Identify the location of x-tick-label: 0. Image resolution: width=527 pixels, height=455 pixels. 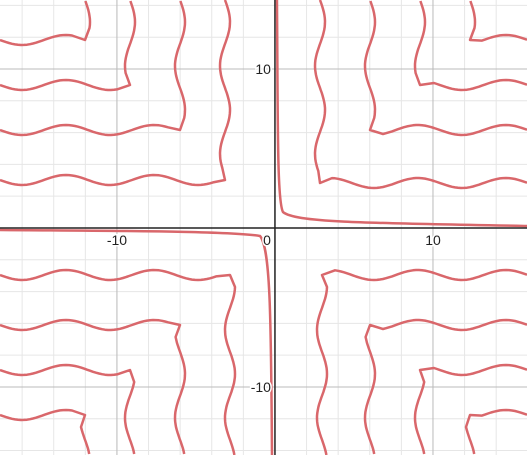
(267, 240).